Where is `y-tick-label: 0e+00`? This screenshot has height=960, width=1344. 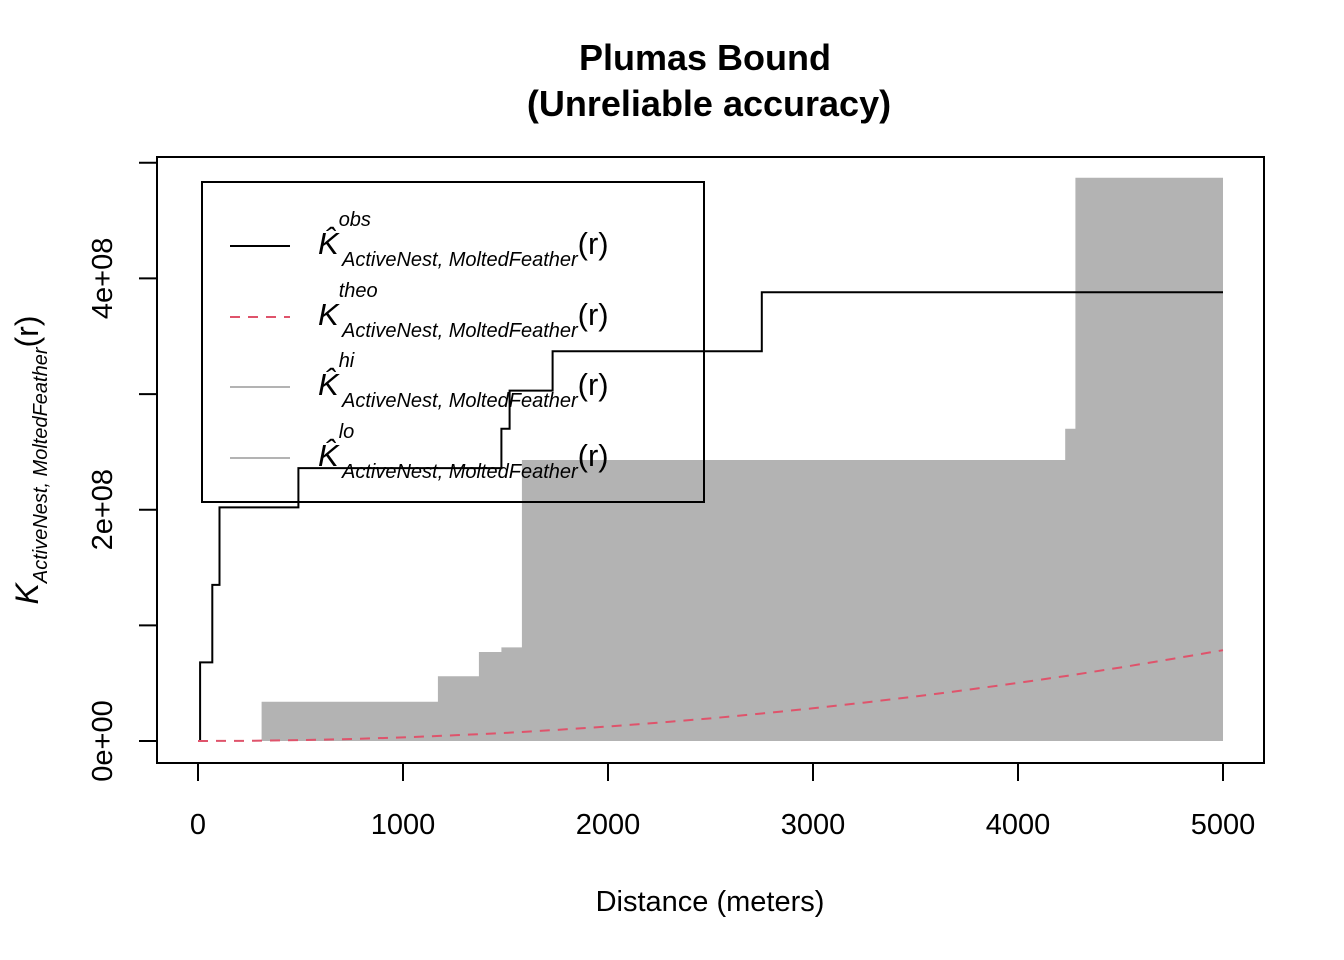
y-tick-label: 0e+00 is located at coordinates (103, 740).